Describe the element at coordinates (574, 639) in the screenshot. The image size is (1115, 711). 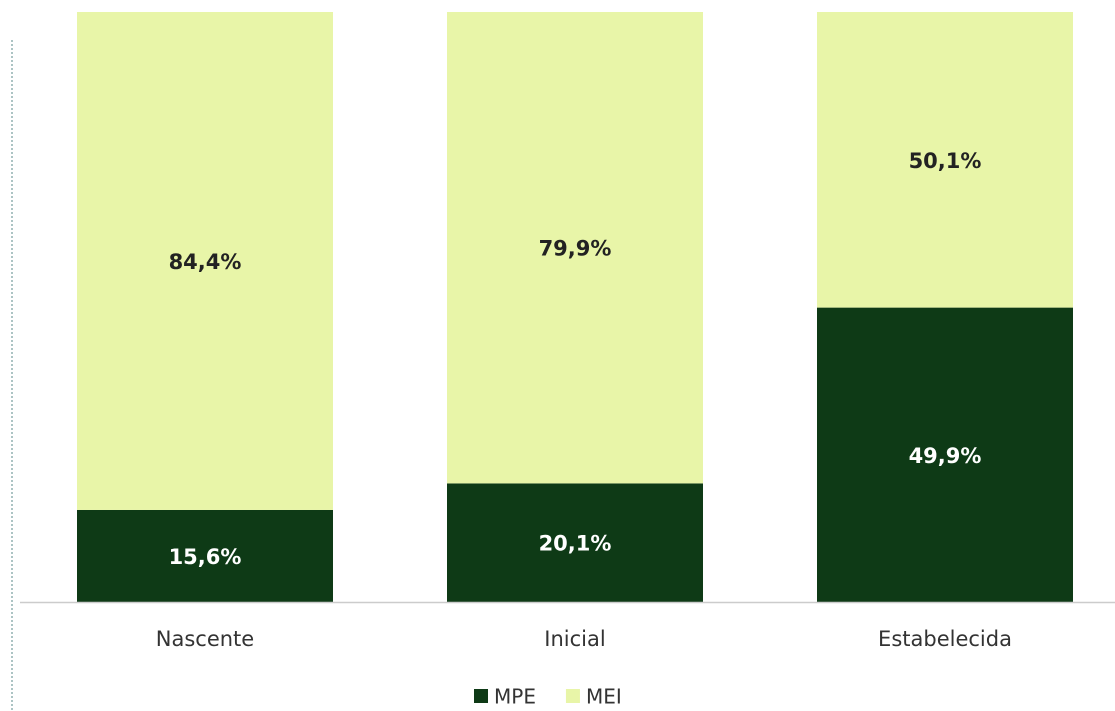
I see `x-tick-label: Inicial` at that location.